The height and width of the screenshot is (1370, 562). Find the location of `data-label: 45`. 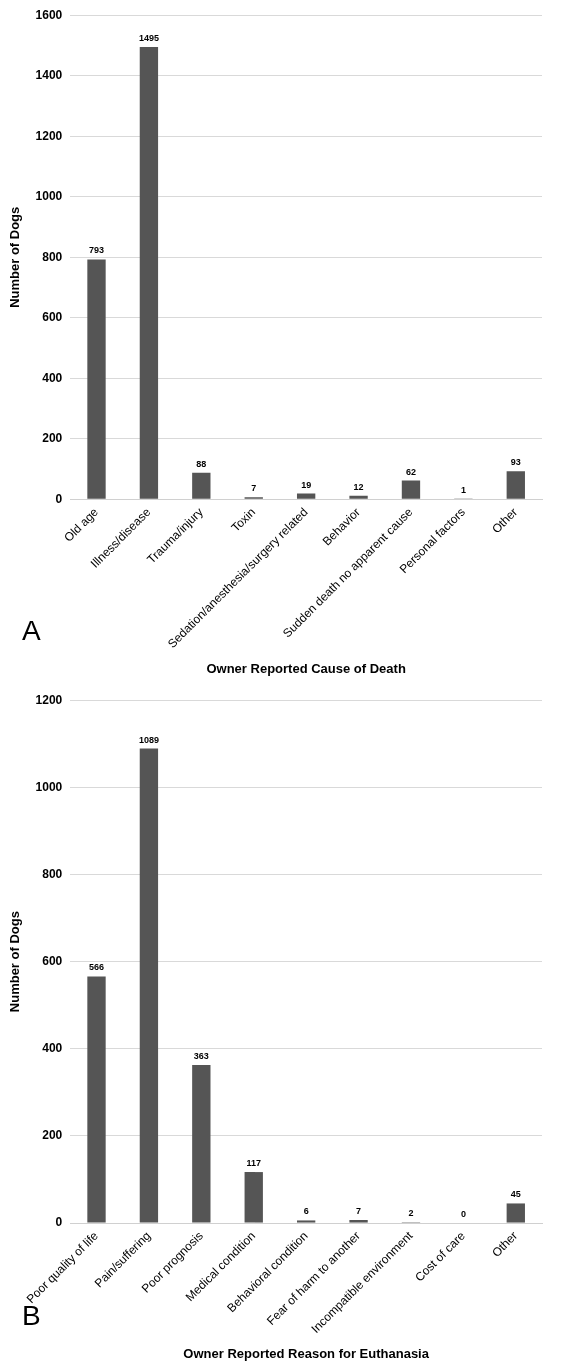

data-label: 45 is located at coordinates (515, 1194).